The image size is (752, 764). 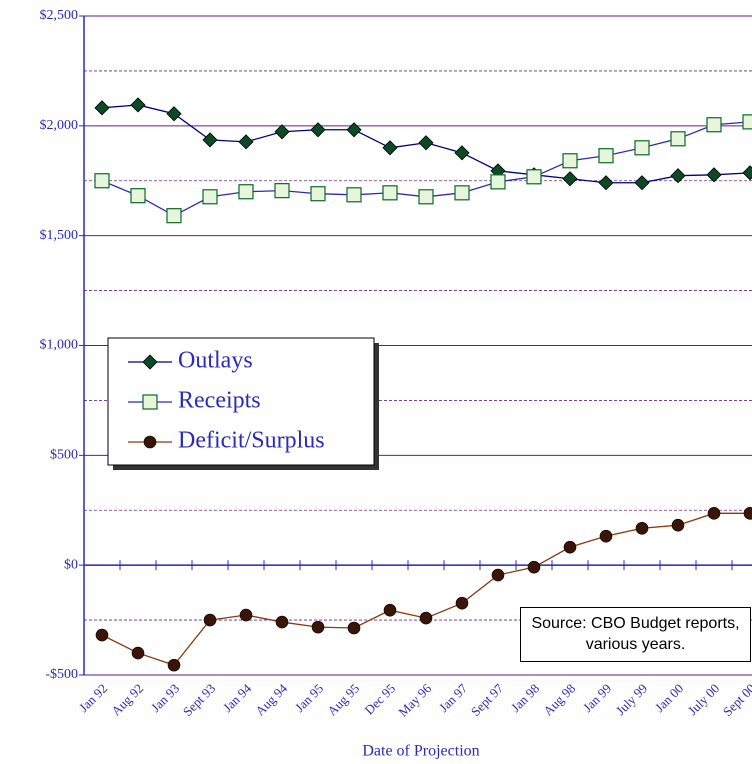 What do you see at coordinates (251, 441) in the screenshot?
I see `legend-label: Deficit/Surplus` at bounding box center [251, 441].